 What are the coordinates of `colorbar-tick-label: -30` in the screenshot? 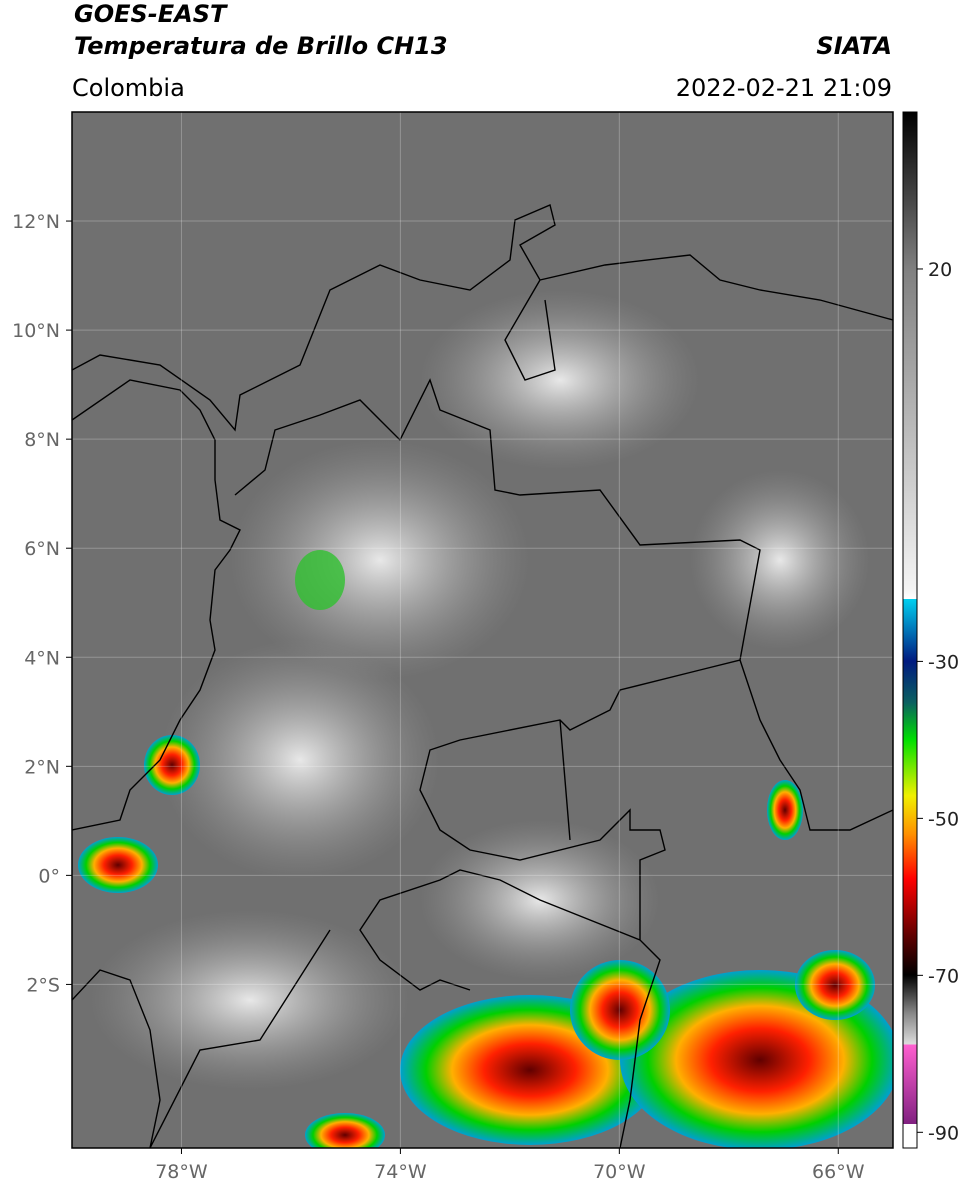 It's located at (943, 662).